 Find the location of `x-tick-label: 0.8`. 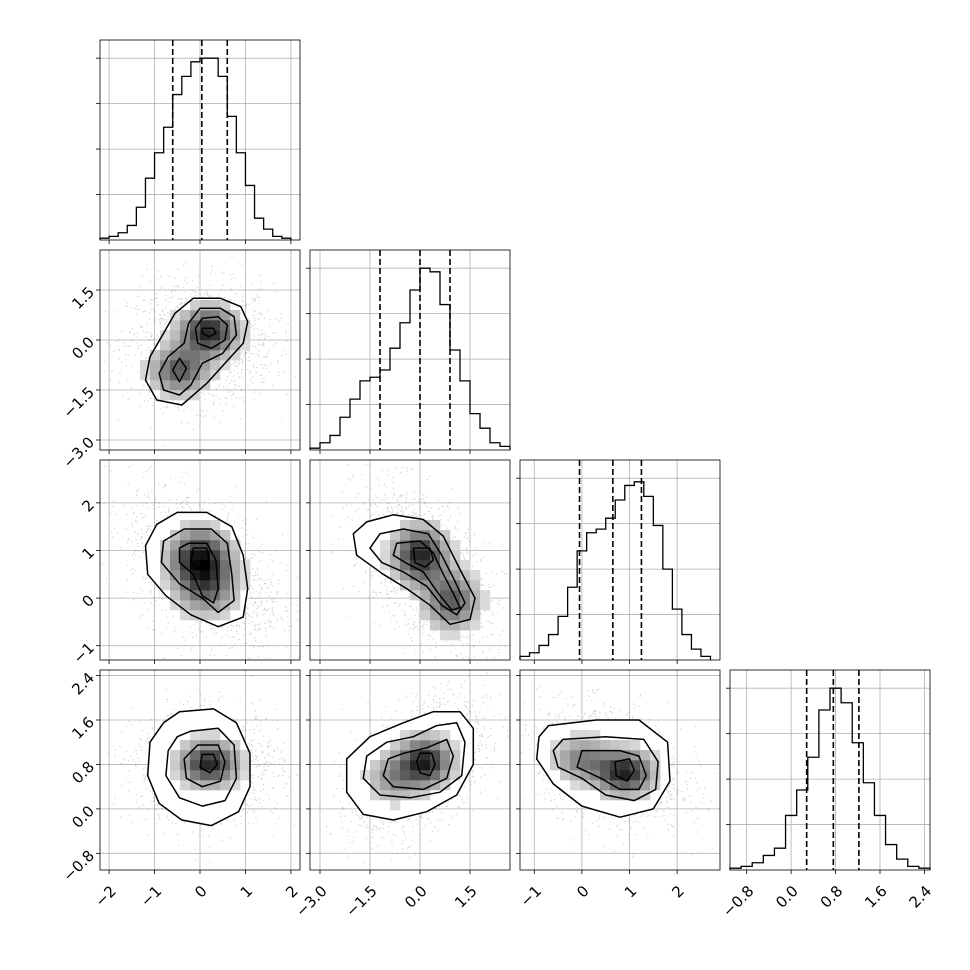

x-tick-label: 0.8 is located at coordinates (832, 897).